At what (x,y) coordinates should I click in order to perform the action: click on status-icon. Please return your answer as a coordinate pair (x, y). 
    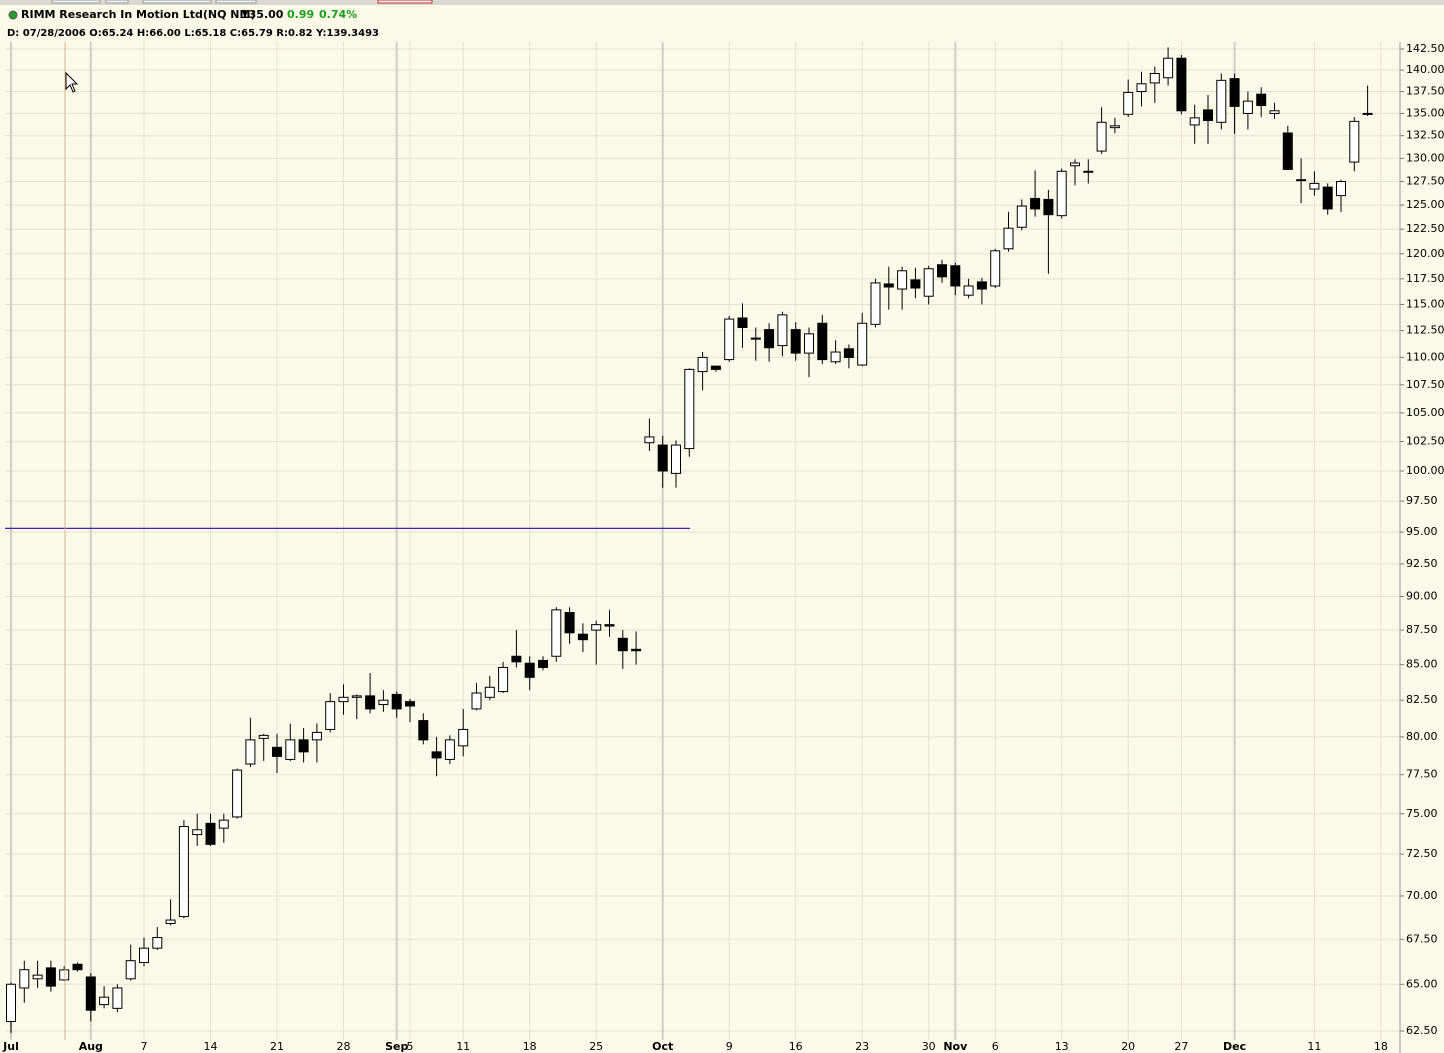
    Looking at the image, I should click on (13, 15).